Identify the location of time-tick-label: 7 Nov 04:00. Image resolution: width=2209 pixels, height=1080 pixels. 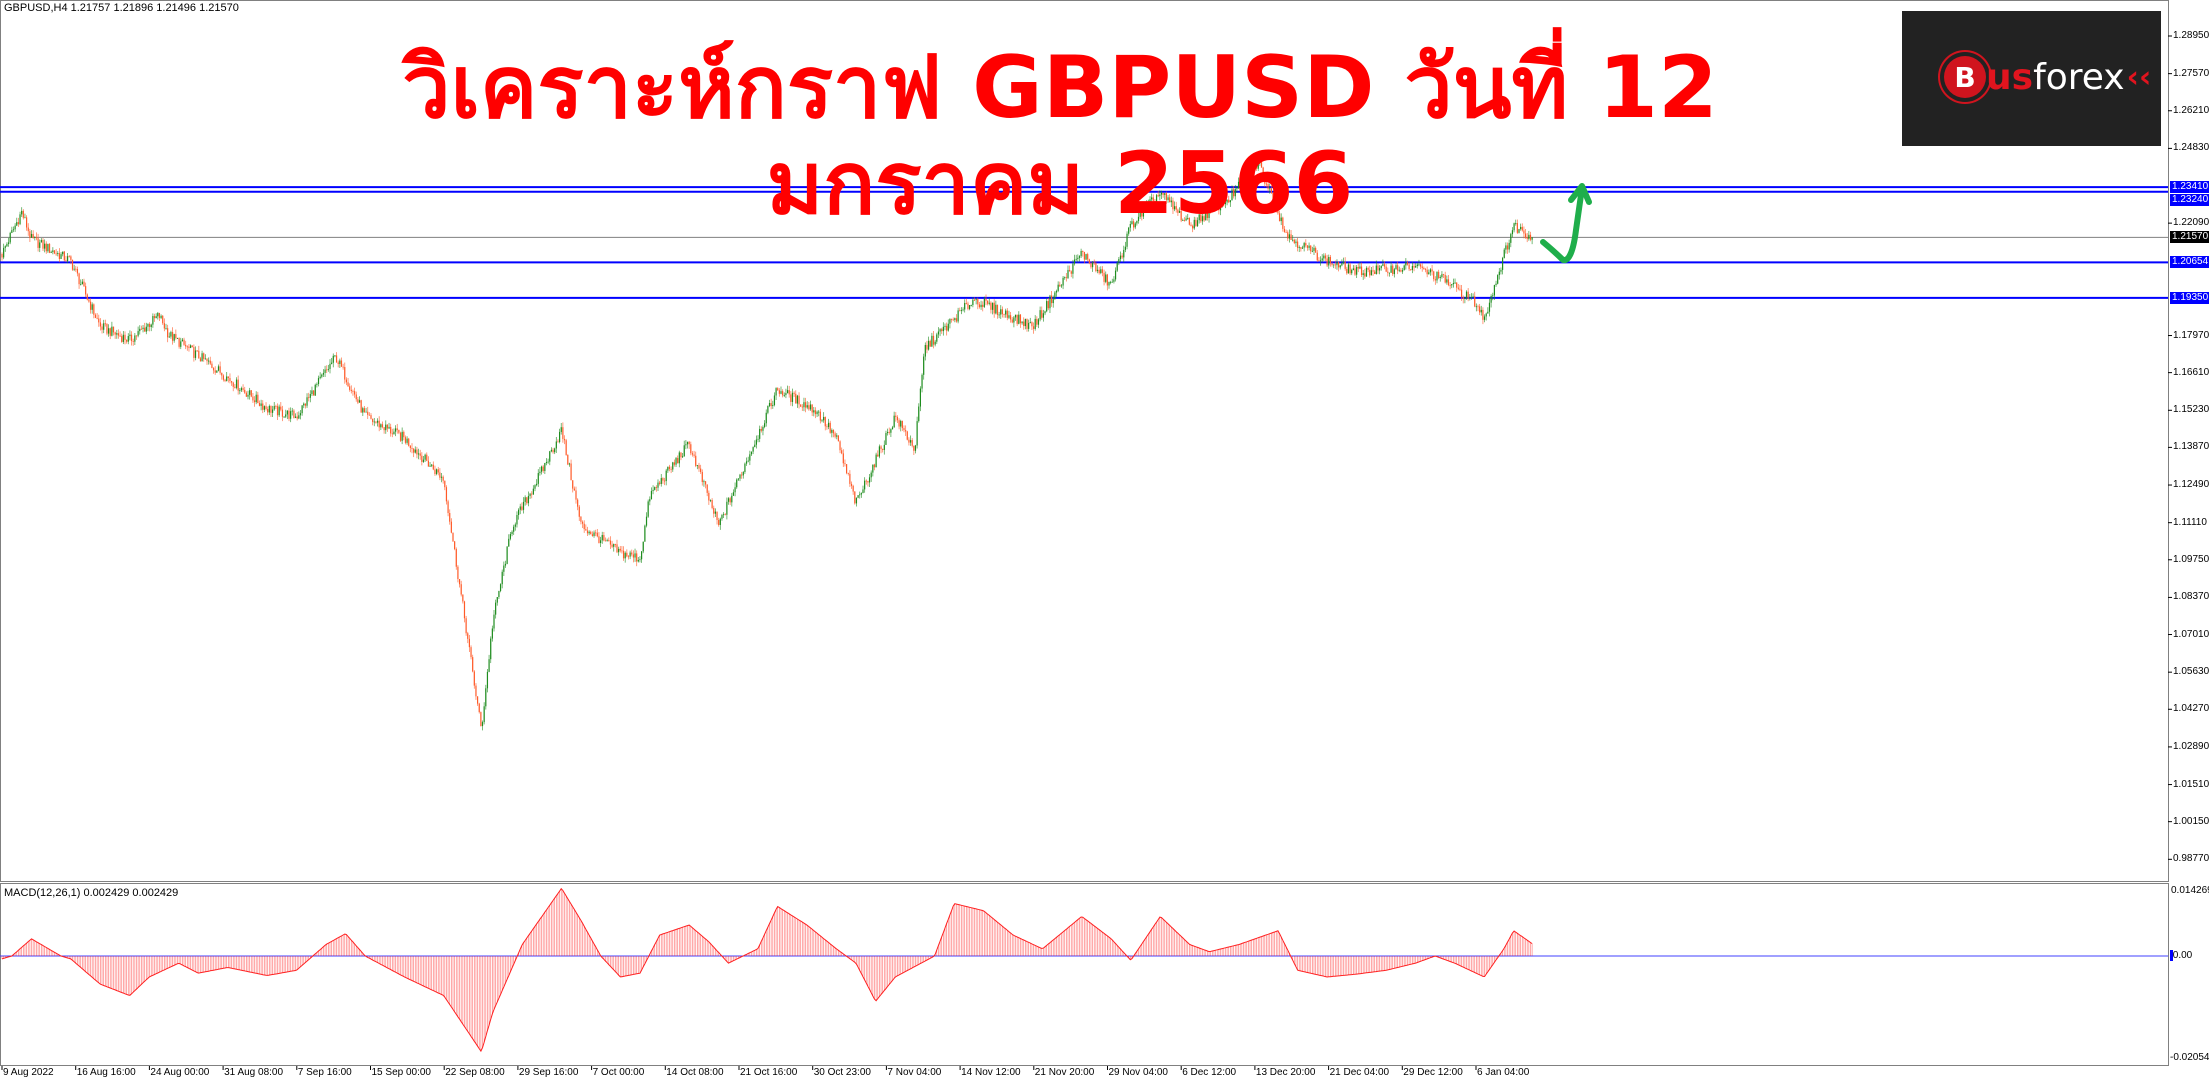
(914, 1072).